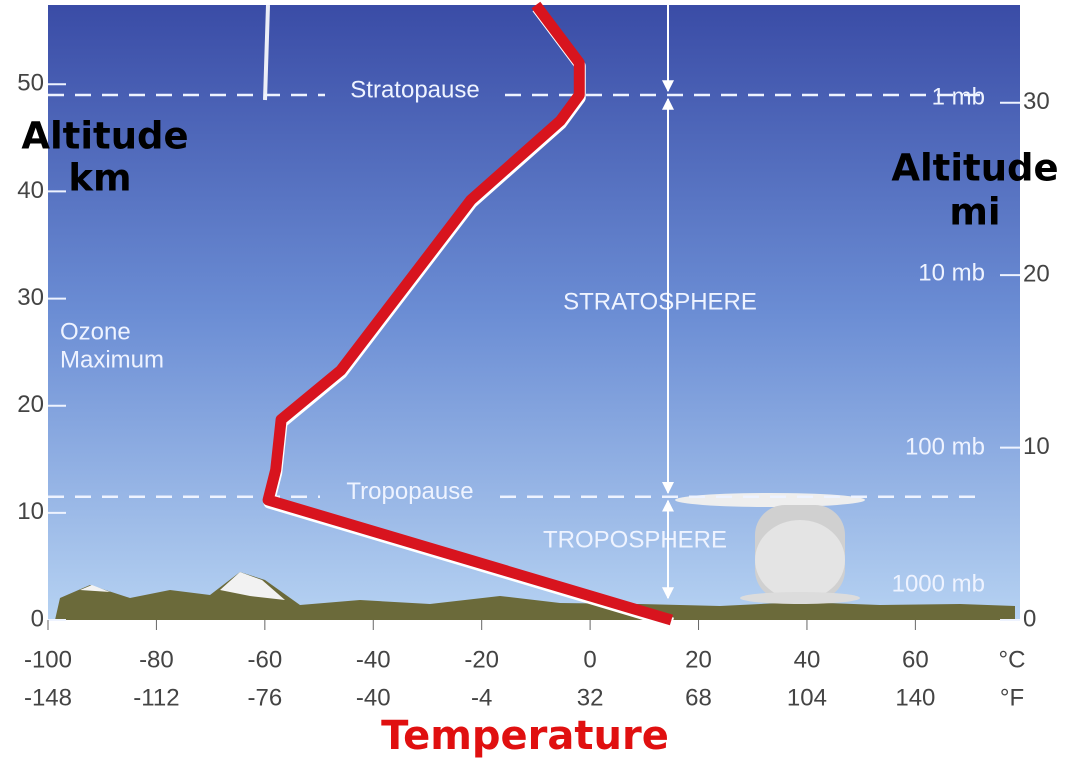 This screenshot has height=762, width=1070. I want to click on y-tick-label: 50, so click(30, 83).